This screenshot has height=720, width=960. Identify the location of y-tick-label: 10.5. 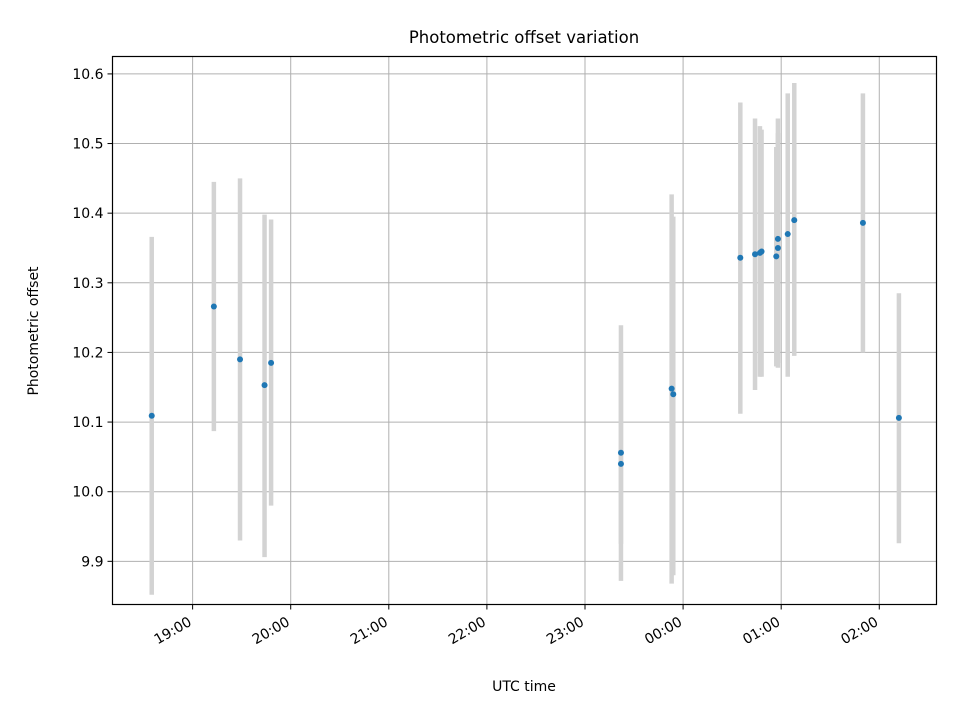
(87, 145).